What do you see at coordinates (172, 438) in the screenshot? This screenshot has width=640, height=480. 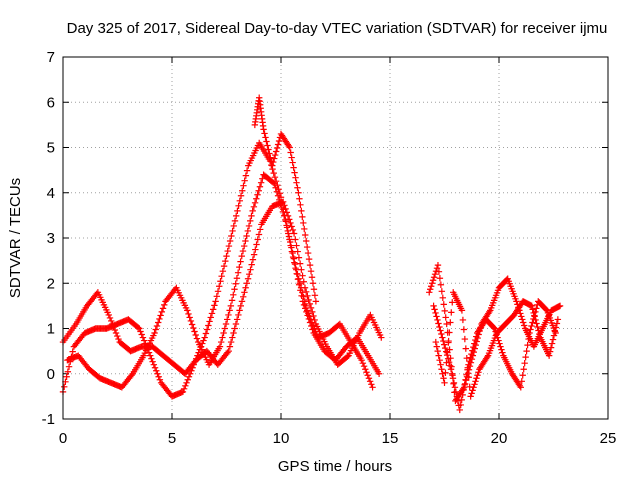 I see `x-tick-label: 5` at bounding box center [172, 438].